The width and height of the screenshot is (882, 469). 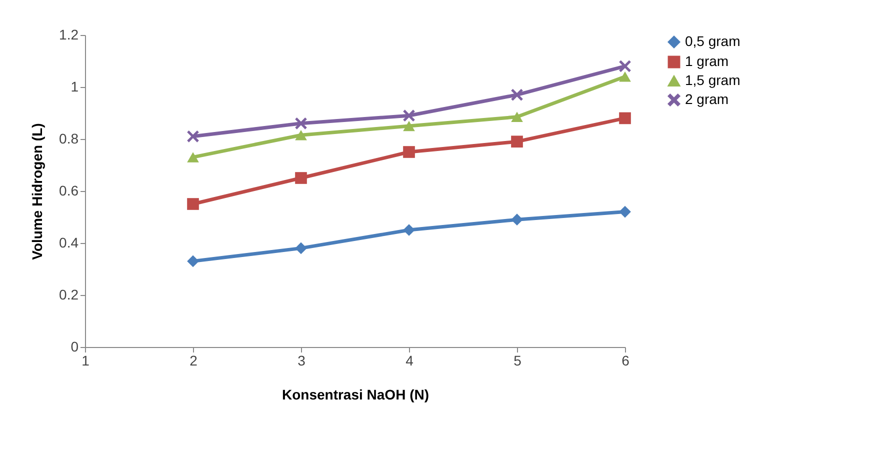 What do you see at coordinates (356, 394) in the screenshot?
I see `x-axis-title: Konsentrasi NaOH (N)` at bounding box center [356, 394].